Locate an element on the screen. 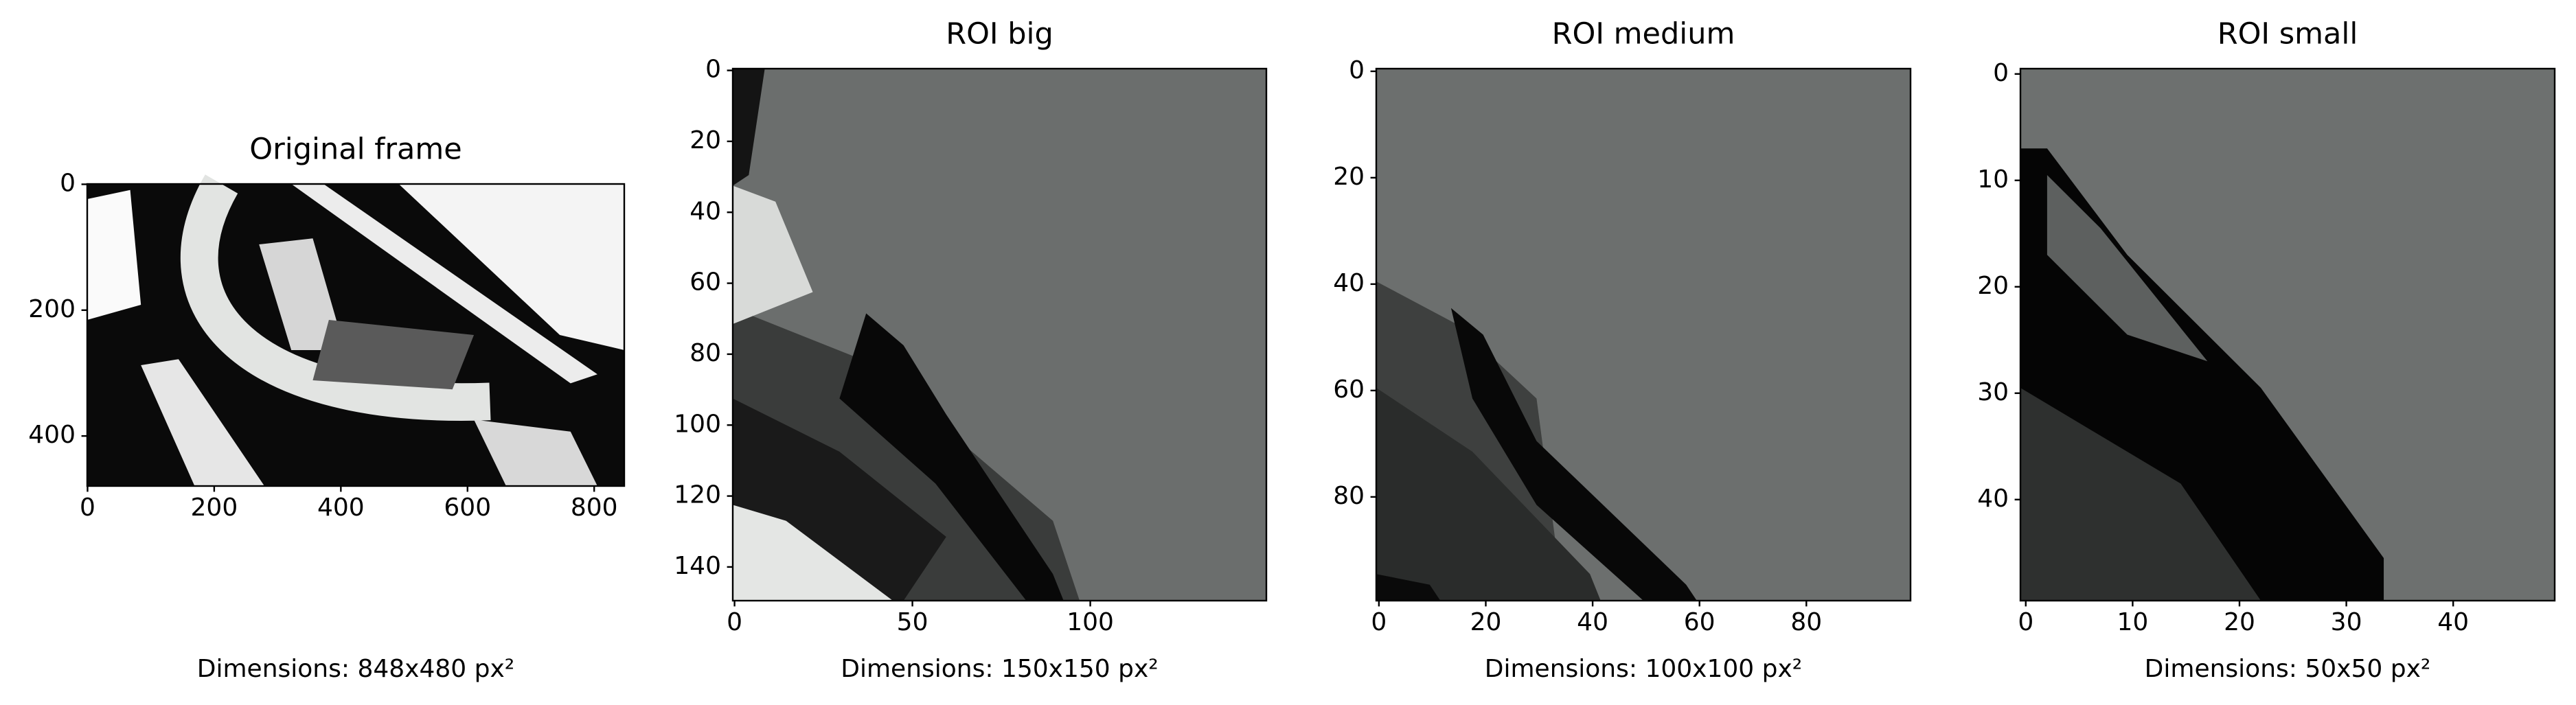 The height and width of the screenshot is (705, 2576). axes-frame is located at coordinates (356, 335).